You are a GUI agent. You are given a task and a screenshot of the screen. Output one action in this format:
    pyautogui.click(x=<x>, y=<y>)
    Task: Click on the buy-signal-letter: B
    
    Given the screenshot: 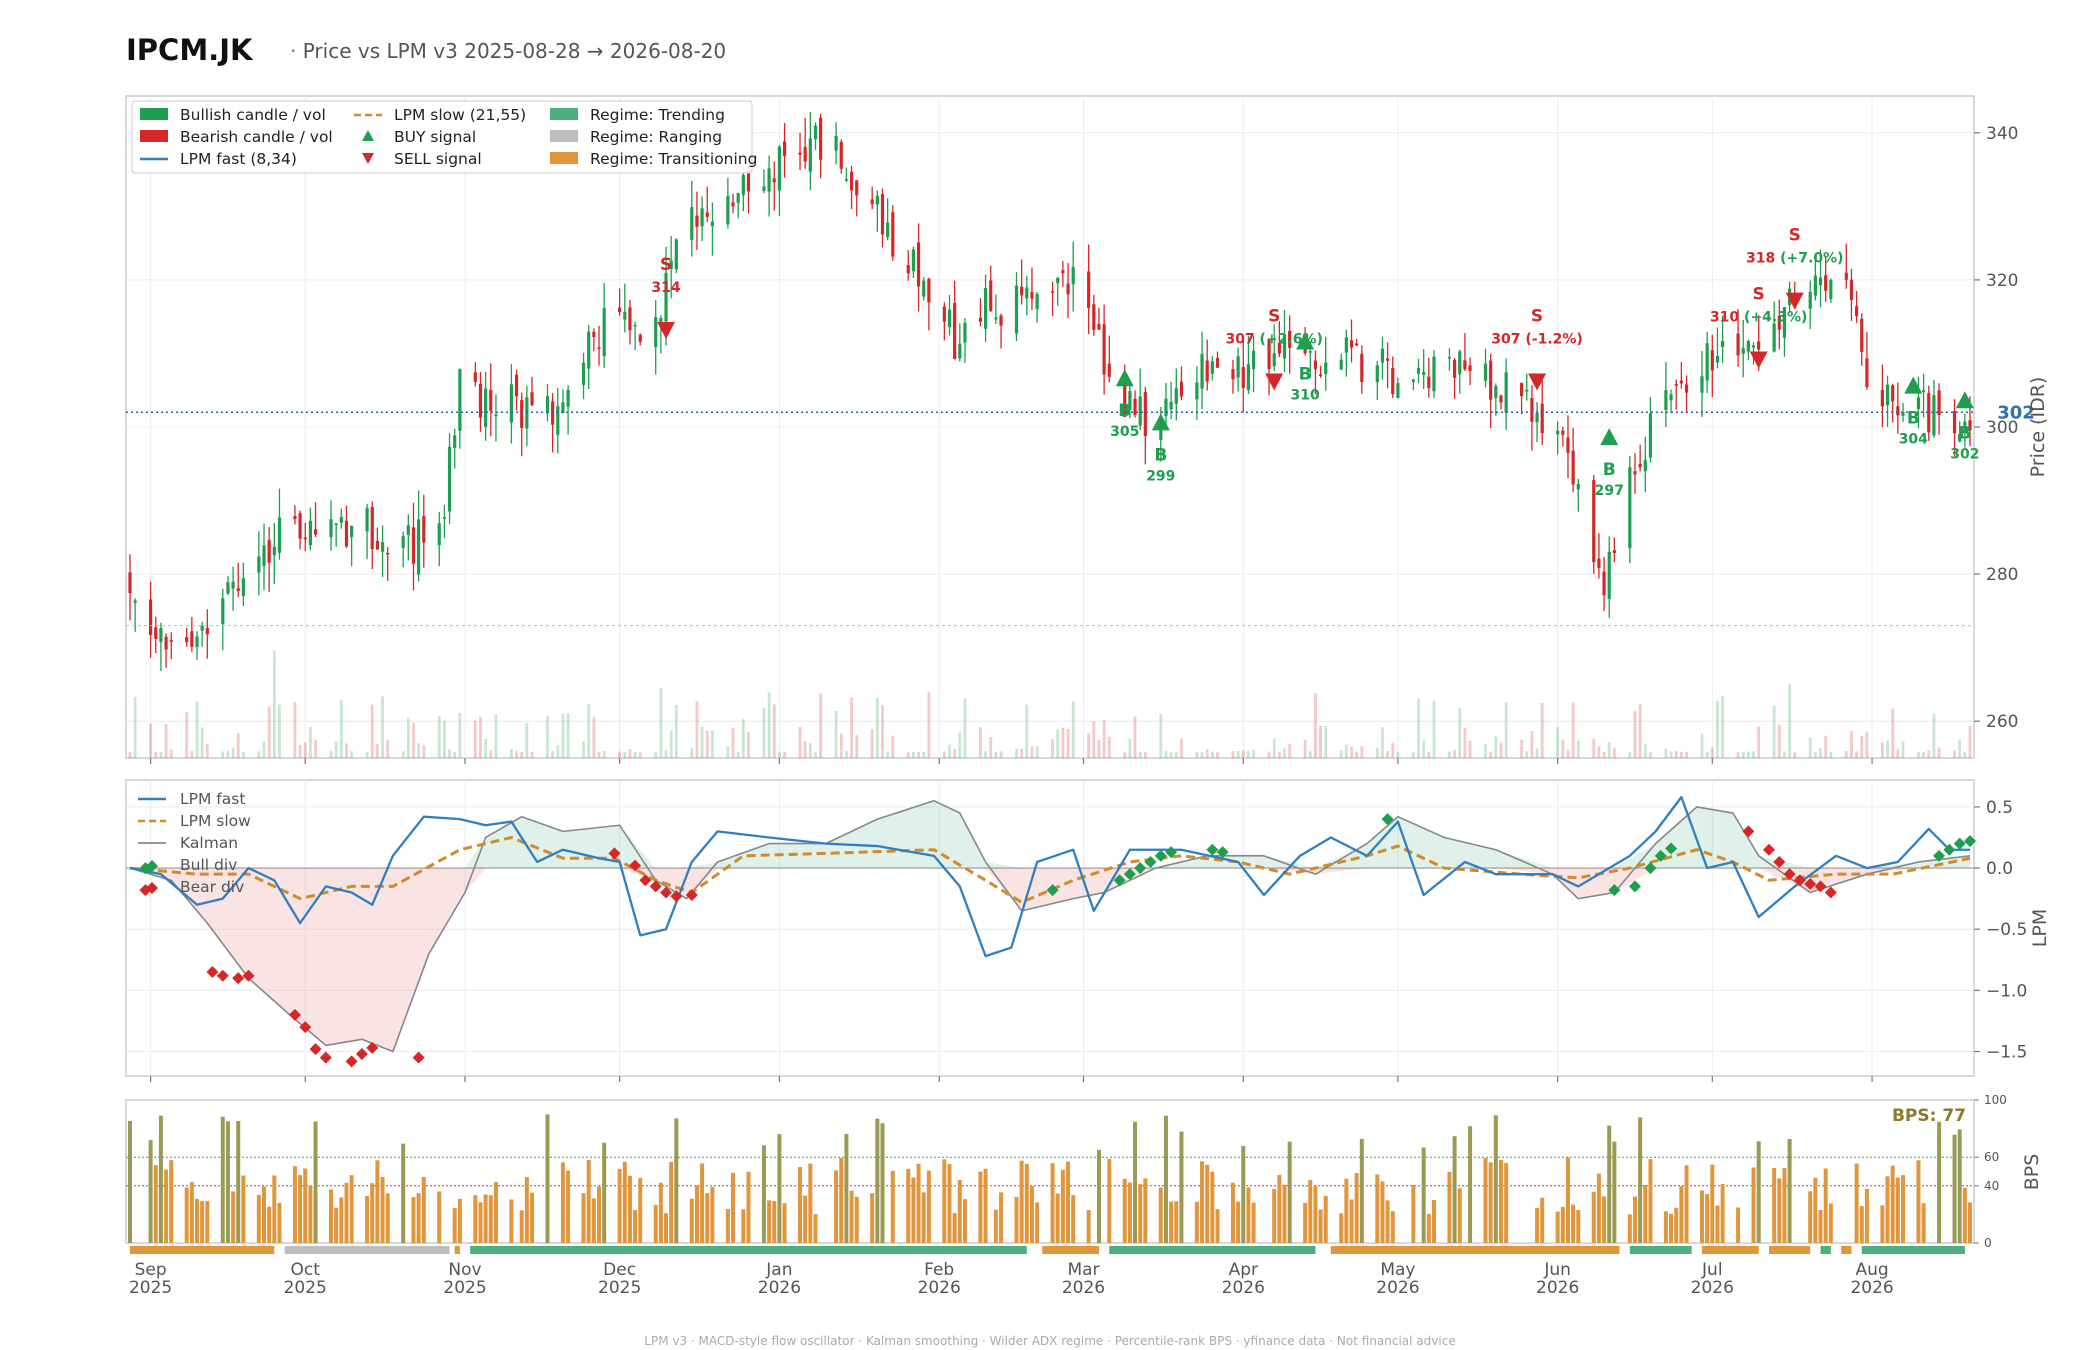 What is the action you would take?
    pyautogui.click(x=1964, y=433)
    